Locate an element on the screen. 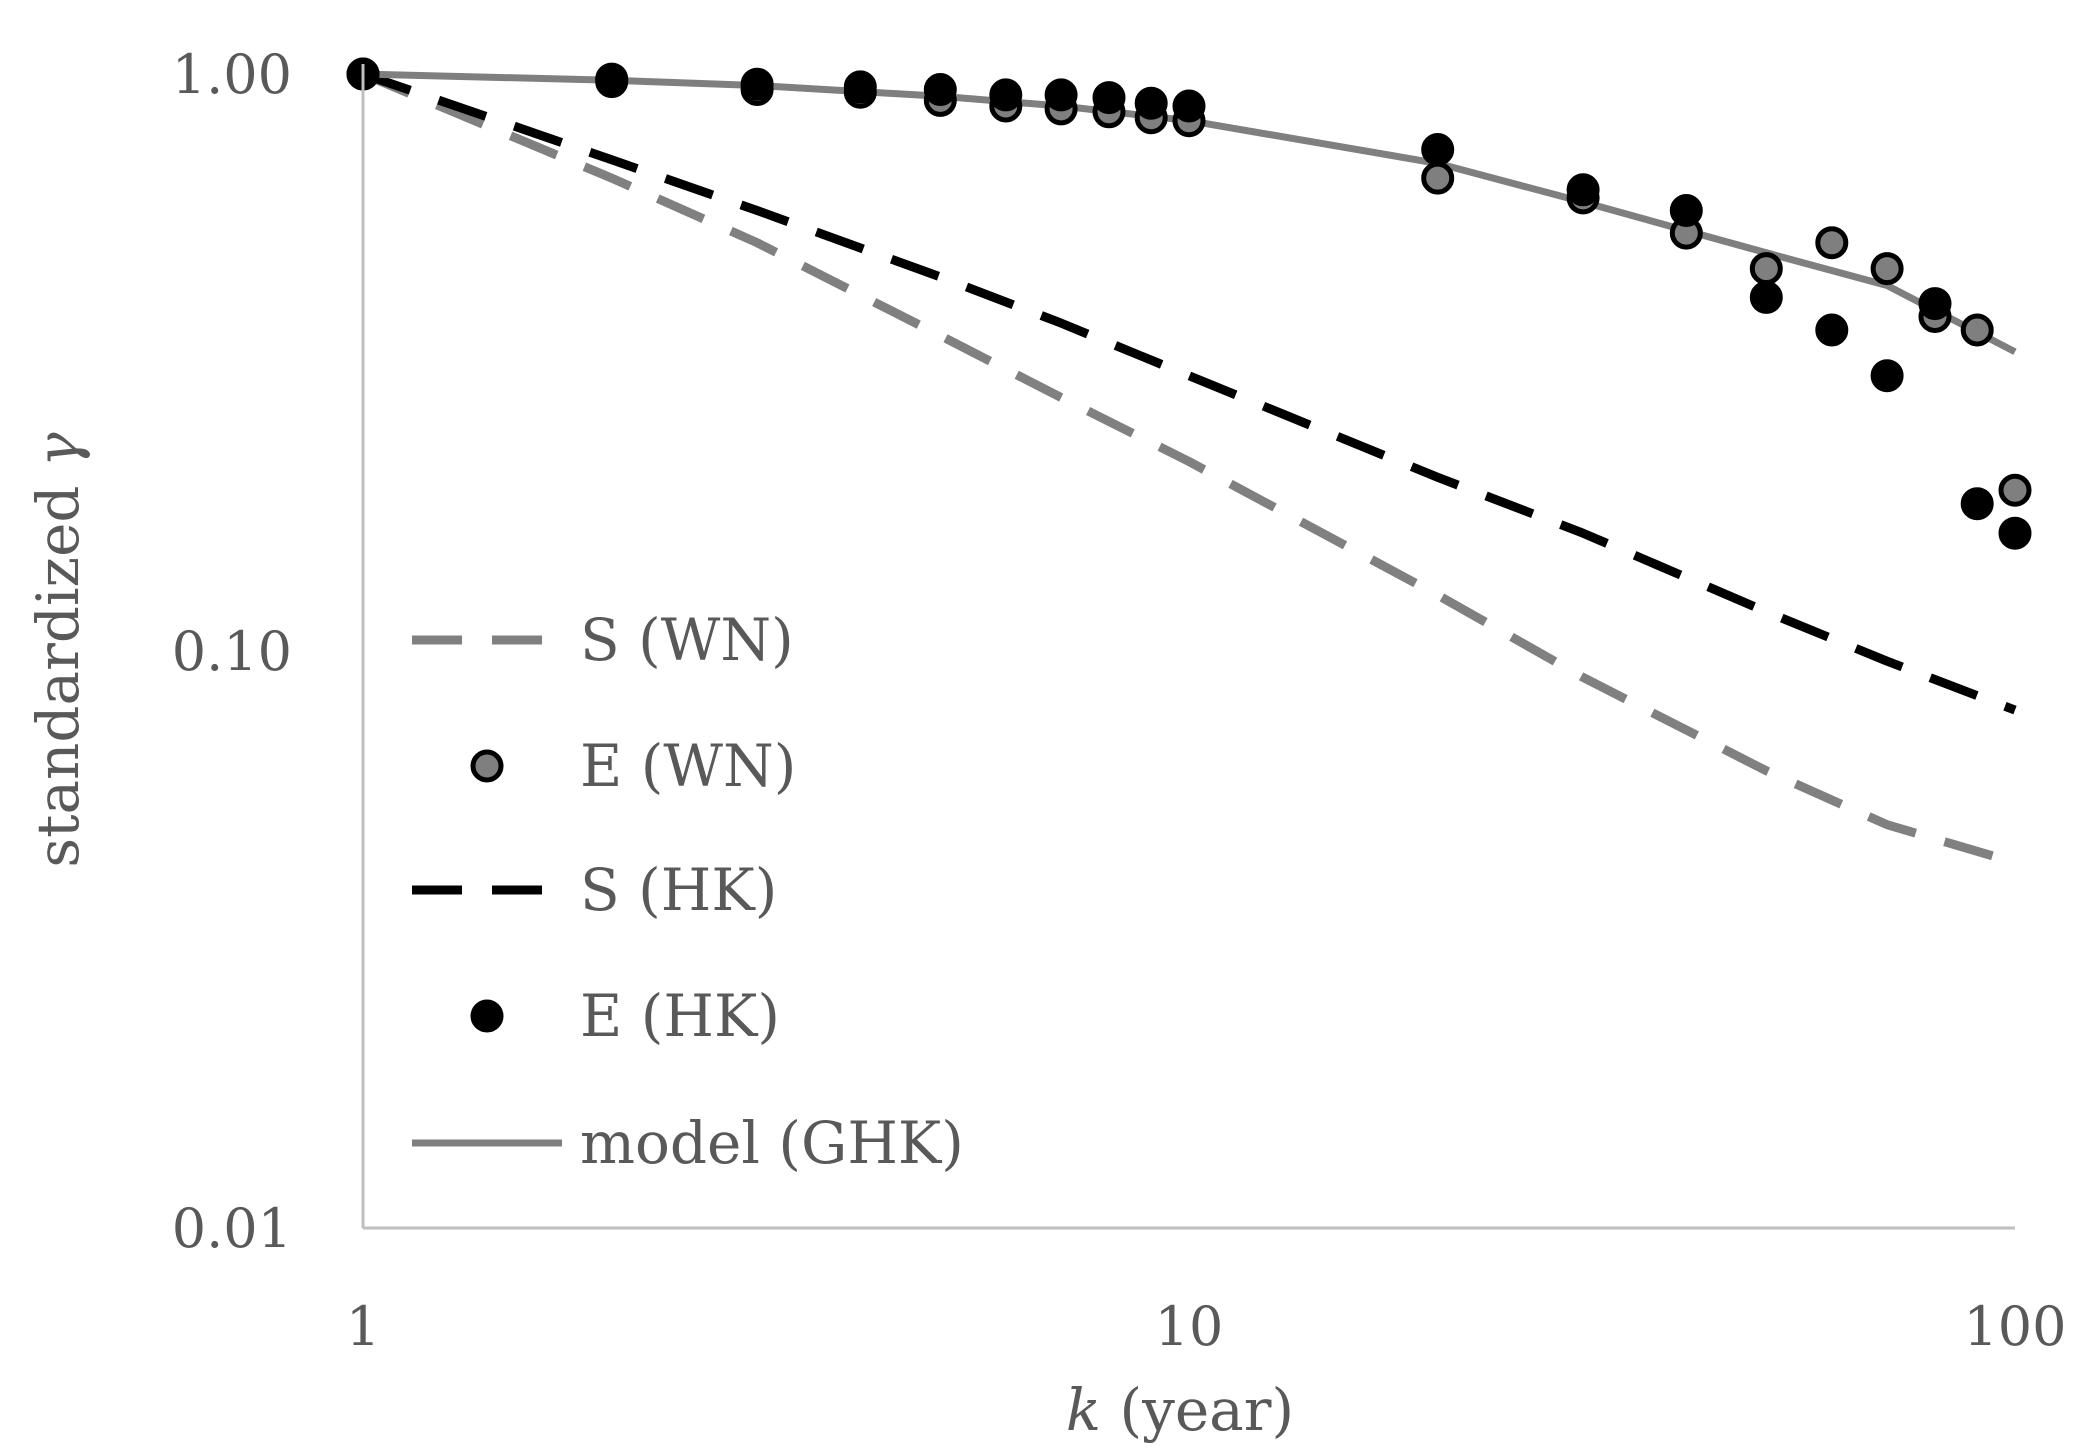  legend-key-e-wn is located at coordinates (487, 766).